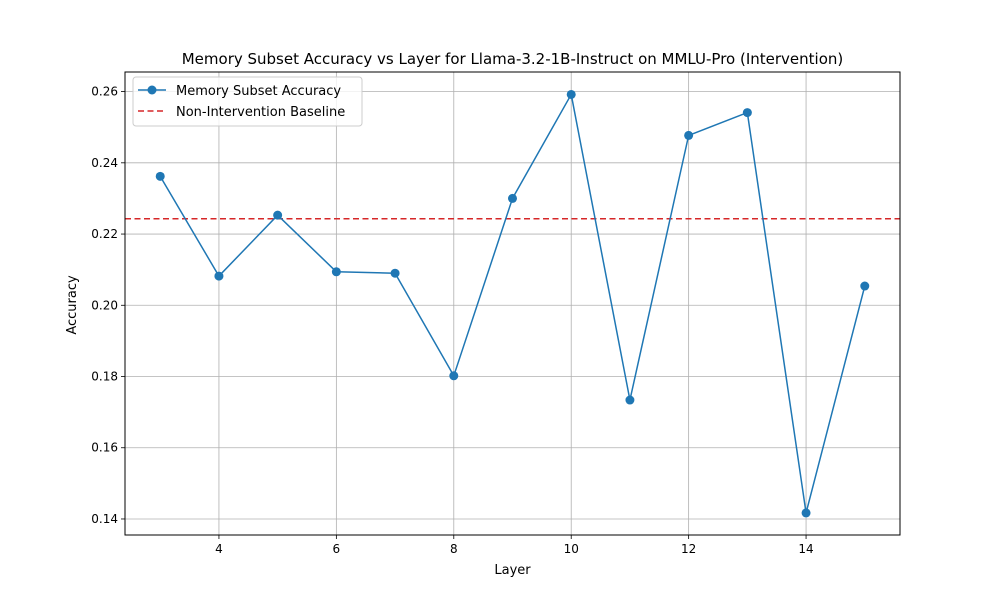 Image resolution: width=1000 pixels, height=600 pixels. I want to click on y-tick-label: 0.22, so click(104, 234).